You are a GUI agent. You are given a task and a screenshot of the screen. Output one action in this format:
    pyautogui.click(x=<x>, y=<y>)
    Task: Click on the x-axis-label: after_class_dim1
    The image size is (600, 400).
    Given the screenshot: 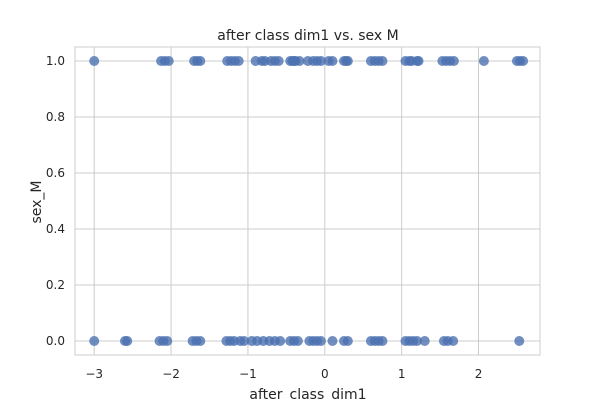 What is the action you would take?
    pyautogui.click(x=307, y=393)
    